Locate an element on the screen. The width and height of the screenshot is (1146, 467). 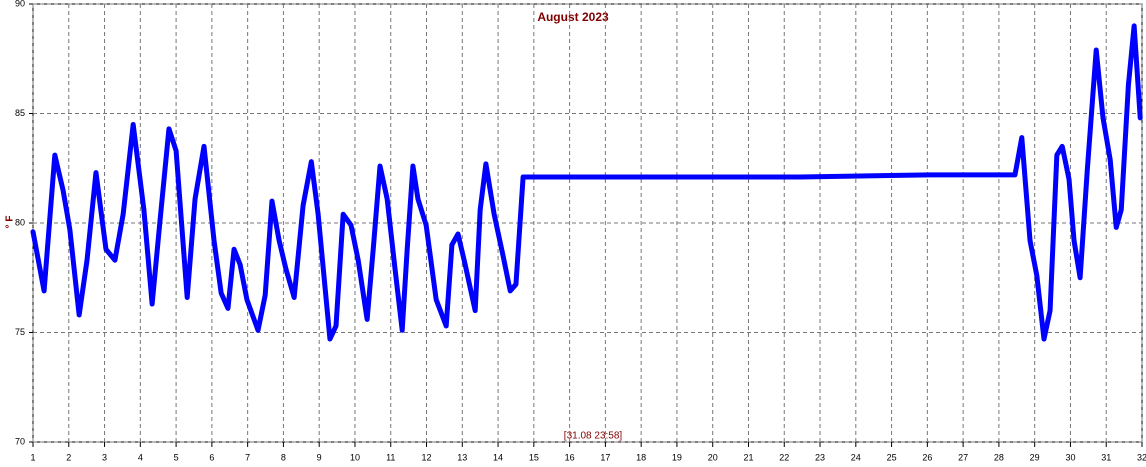
chart-title: August 2023 is located at coordinates (573, 17).